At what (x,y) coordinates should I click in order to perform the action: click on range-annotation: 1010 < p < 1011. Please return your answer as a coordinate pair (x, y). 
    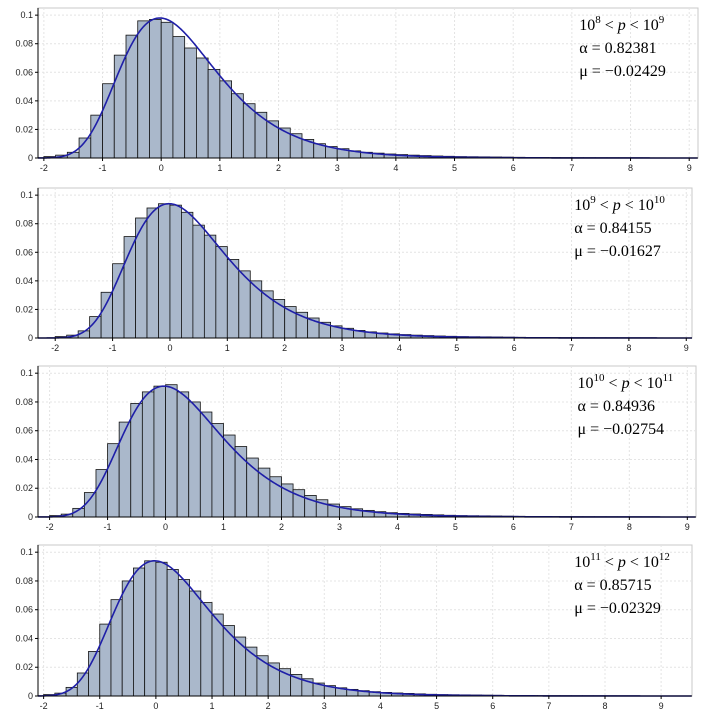
    Looking at the image, I should click on (626, 382).